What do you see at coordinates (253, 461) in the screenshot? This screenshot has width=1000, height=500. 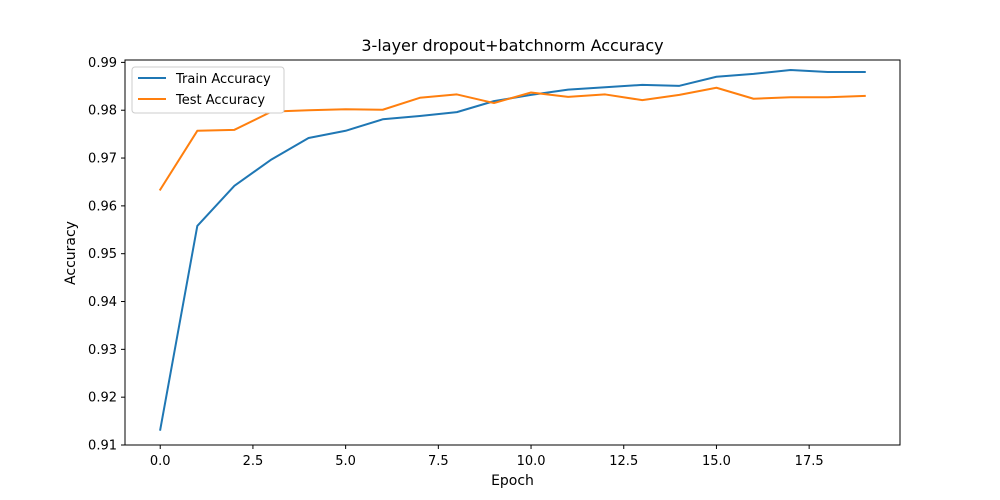 I see `x-tick-label: 2.5` at bounding box center [253, 461].